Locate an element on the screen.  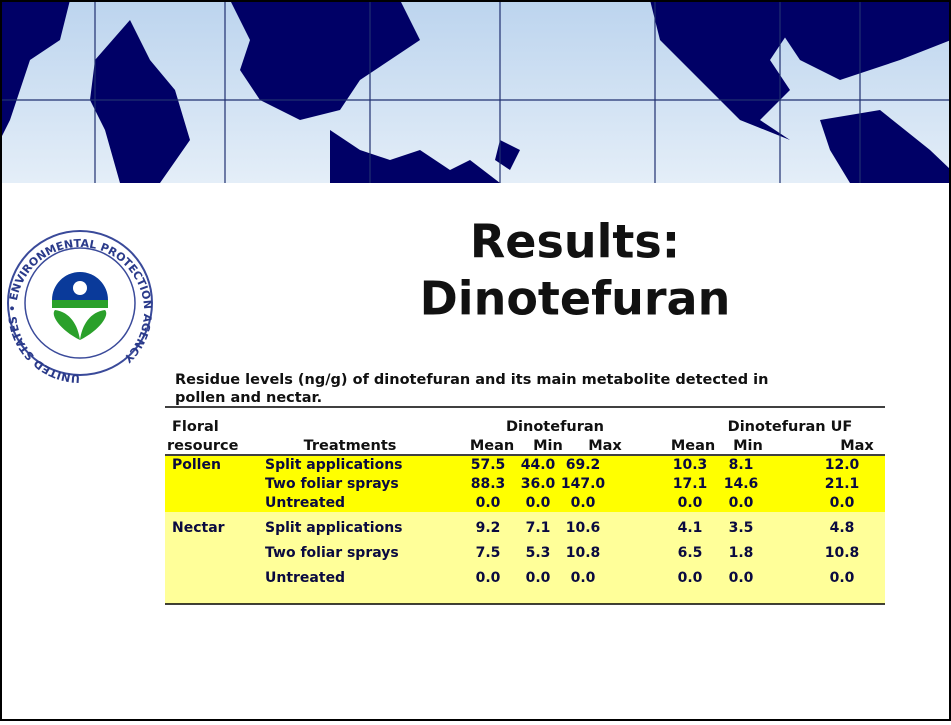
resource: Pollen is located at coordinates (196, 465).